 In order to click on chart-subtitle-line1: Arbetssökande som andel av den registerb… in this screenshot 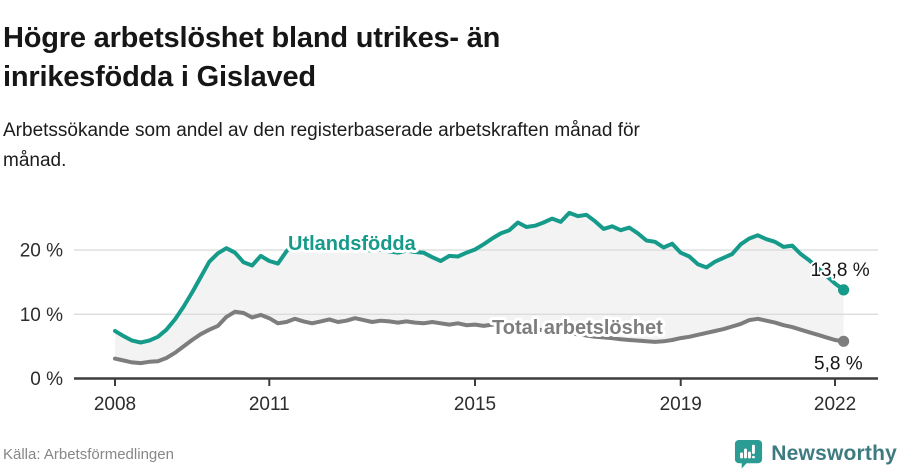, I will do `click(321, 130)`.